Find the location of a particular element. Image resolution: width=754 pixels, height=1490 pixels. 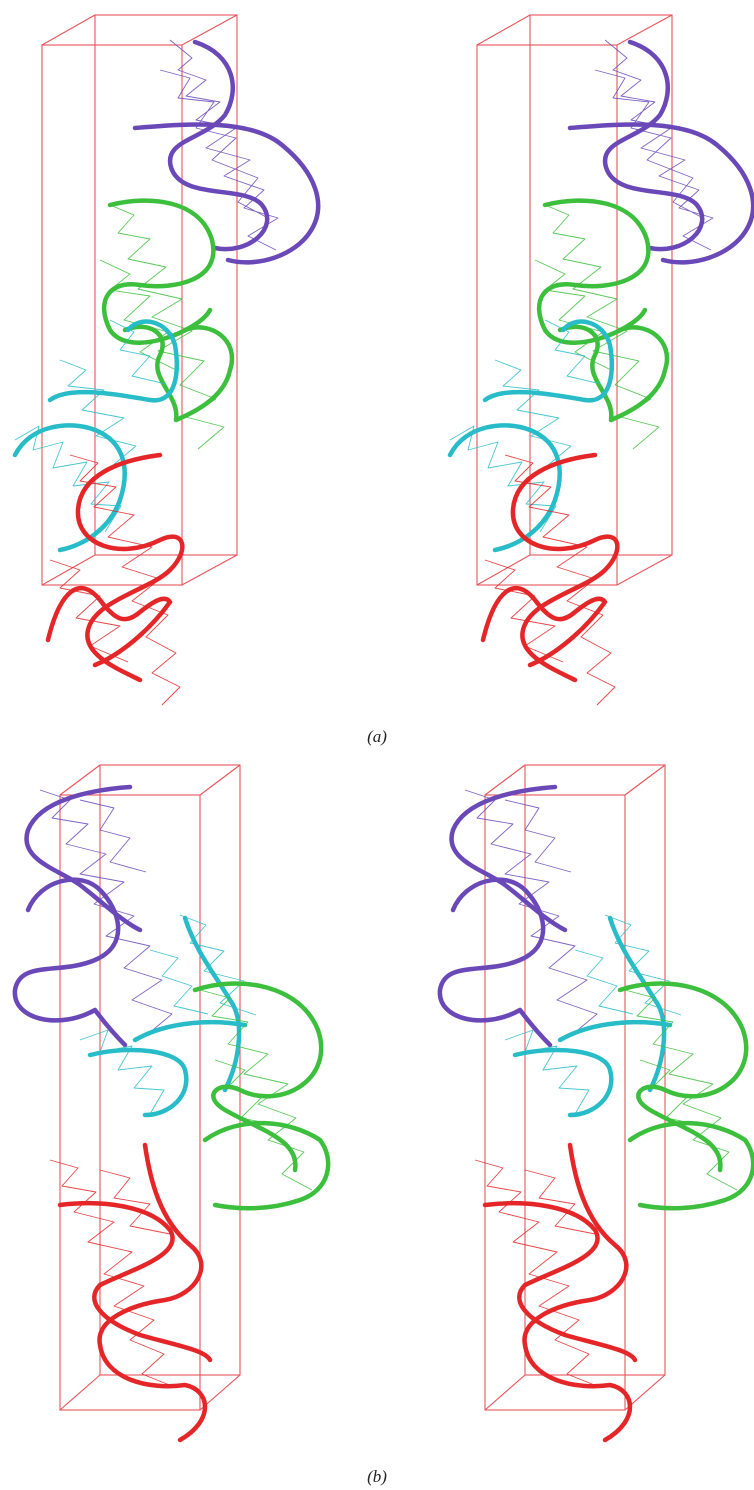

panel-label: (a) is located at coordinates (377, 736).